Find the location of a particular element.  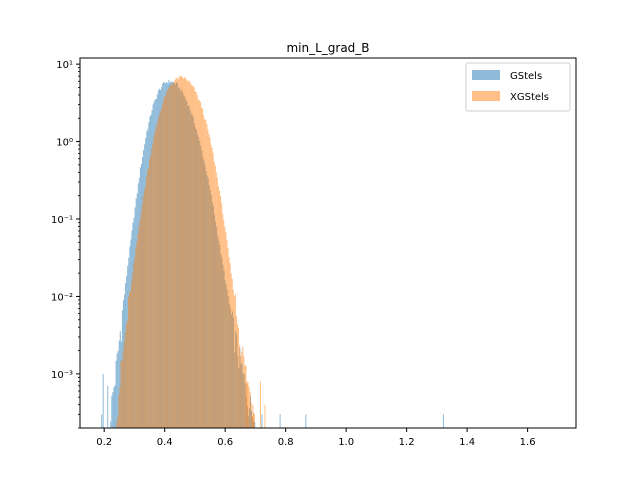

legend-label-gstels: GStels is located at coordinates (526, 76).